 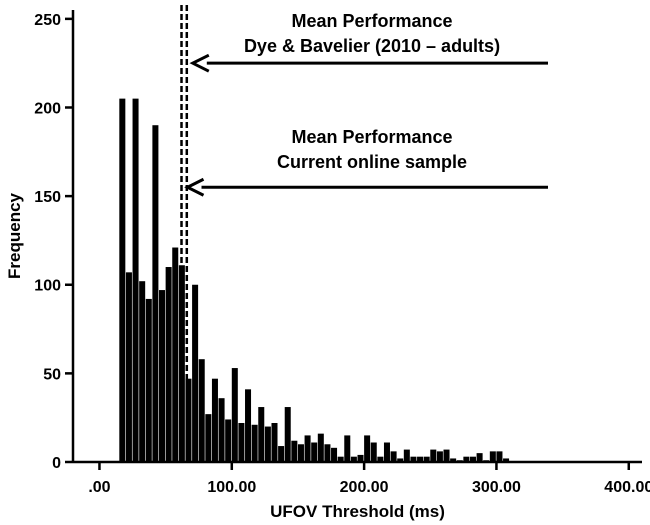 I want to click on reference-lines-group, so click(x=184, y=233).